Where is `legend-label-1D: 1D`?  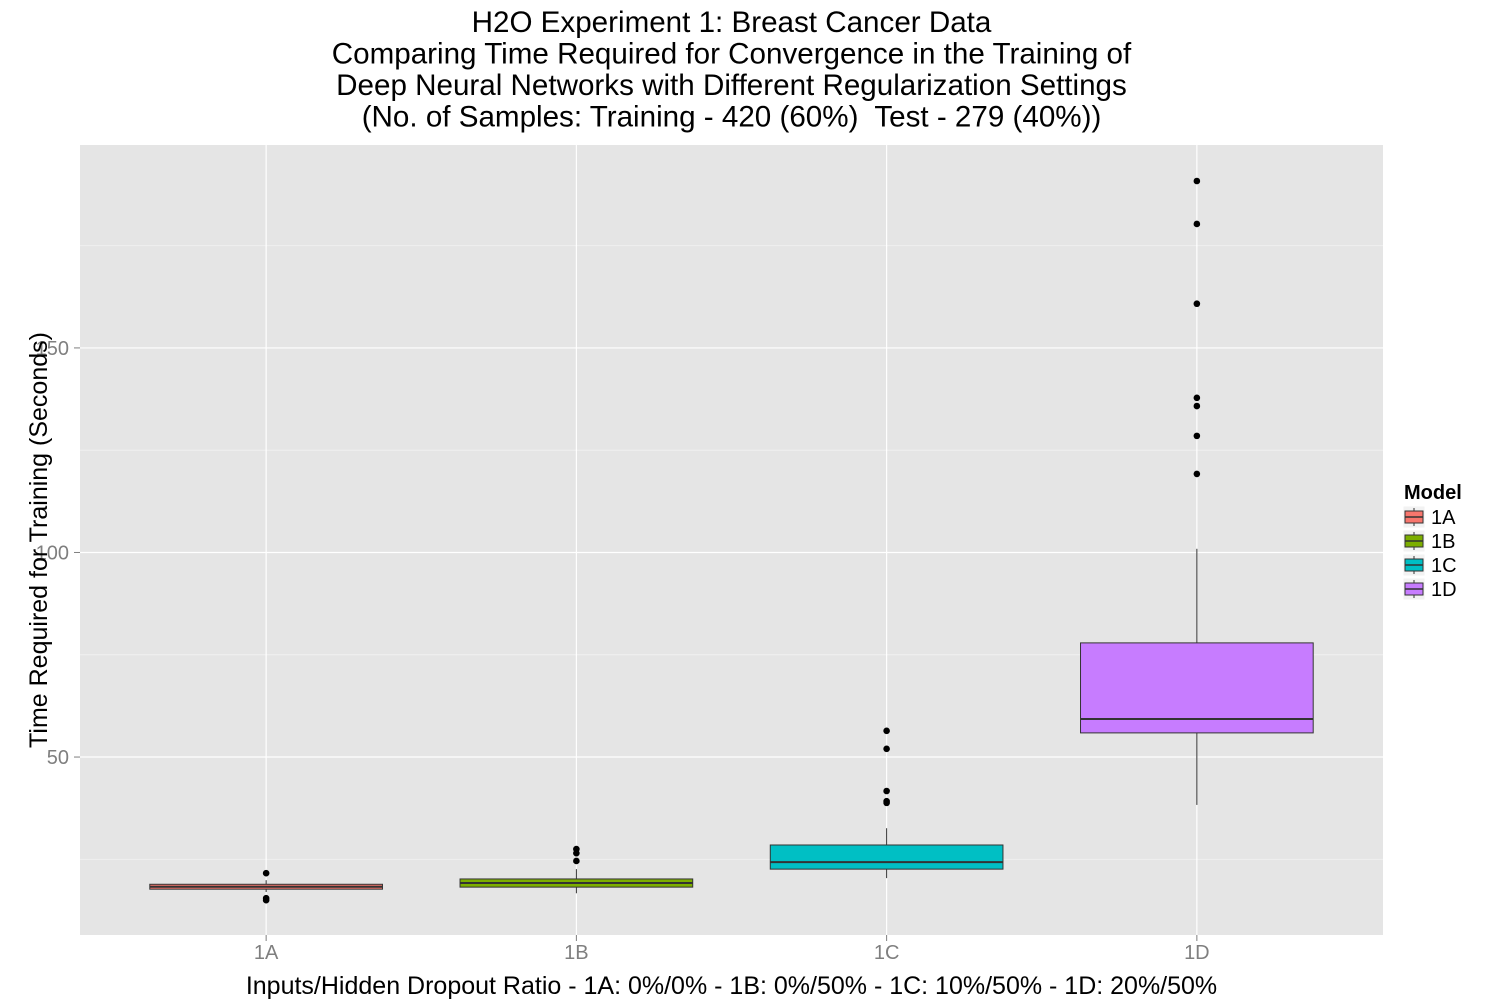
legend-label-1D: 1D is located at coordinates (1444, 590).